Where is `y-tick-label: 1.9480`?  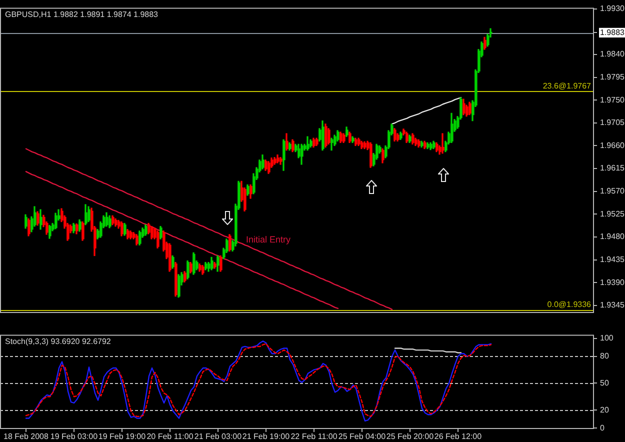
y-tick-label: 1.9480 is located at coordinates (612, 237).